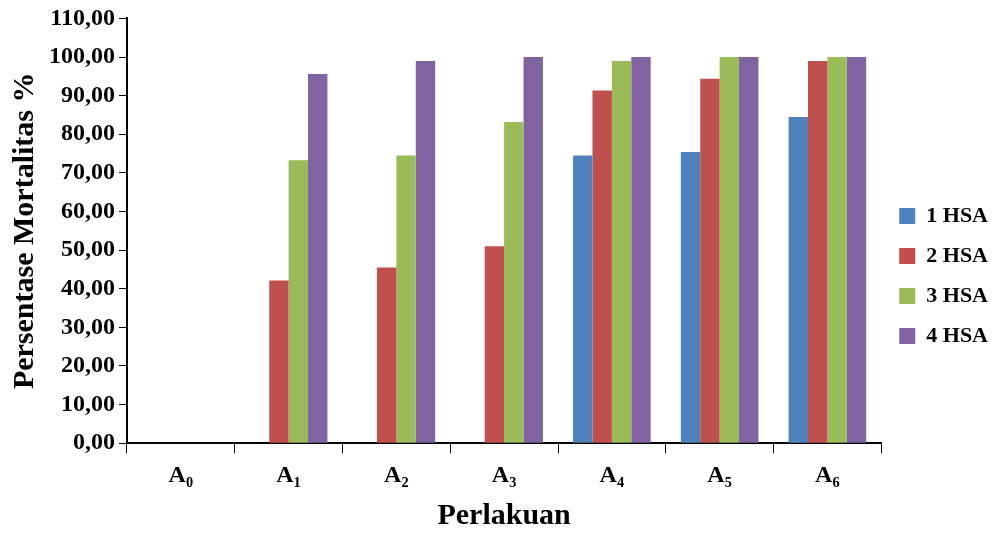 The height and width of the screenshot is (539, 1003). What do you see at coordinates (504, 513) in the screenshot?
I see `x-axis-title: Perlakuan` at bounding box center [504, 513].